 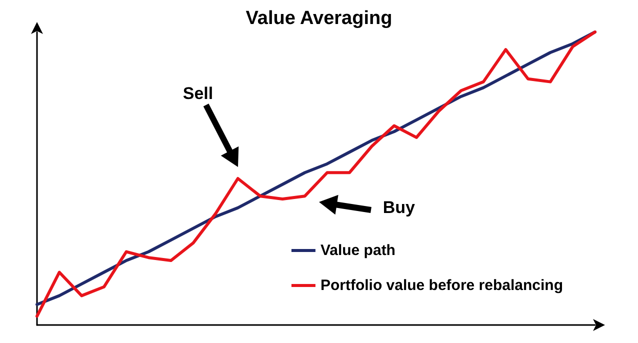 What do you see at coordinates (398, 208) in the screenshot?
I see `annotation: Buy` at bounding box center [398, 208].